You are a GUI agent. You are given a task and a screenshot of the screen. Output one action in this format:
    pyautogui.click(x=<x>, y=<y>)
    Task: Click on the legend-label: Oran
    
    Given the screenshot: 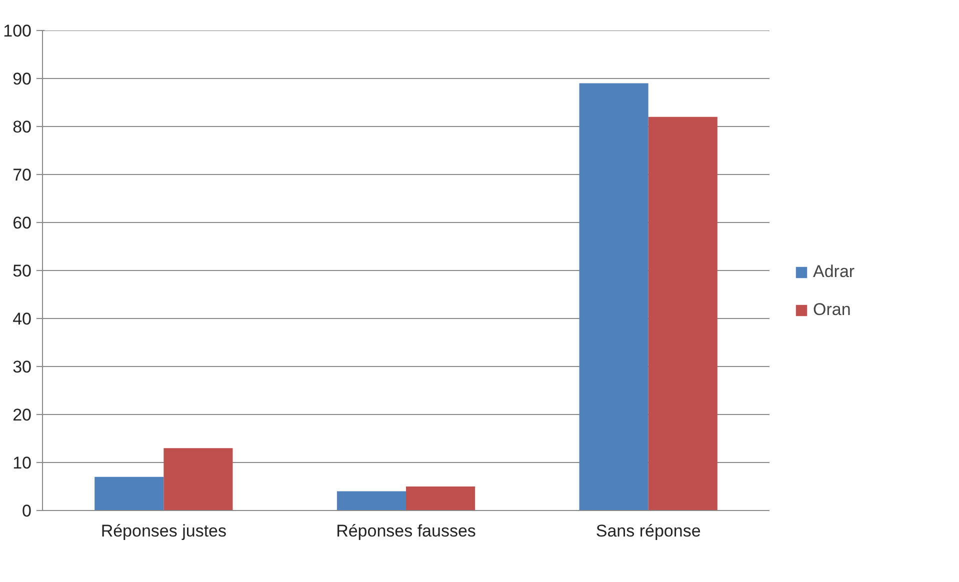 What is the action you would take?
    pyautogui.click(x=832, y=310)
    